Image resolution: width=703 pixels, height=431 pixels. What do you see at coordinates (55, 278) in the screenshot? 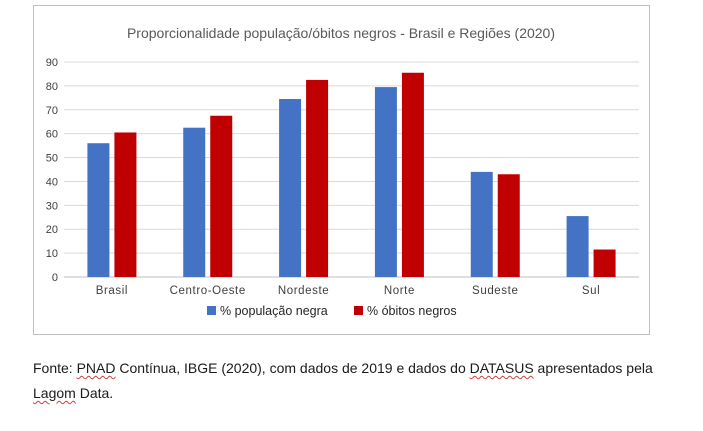
I see `y-tick-label: 0` at bounding box center [55, 278].